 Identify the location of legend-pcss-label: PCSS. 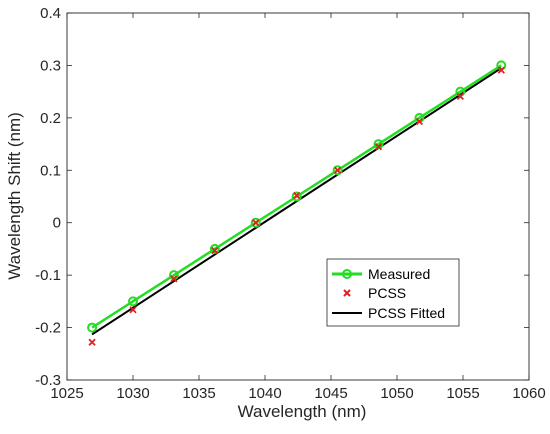
(387, 293).